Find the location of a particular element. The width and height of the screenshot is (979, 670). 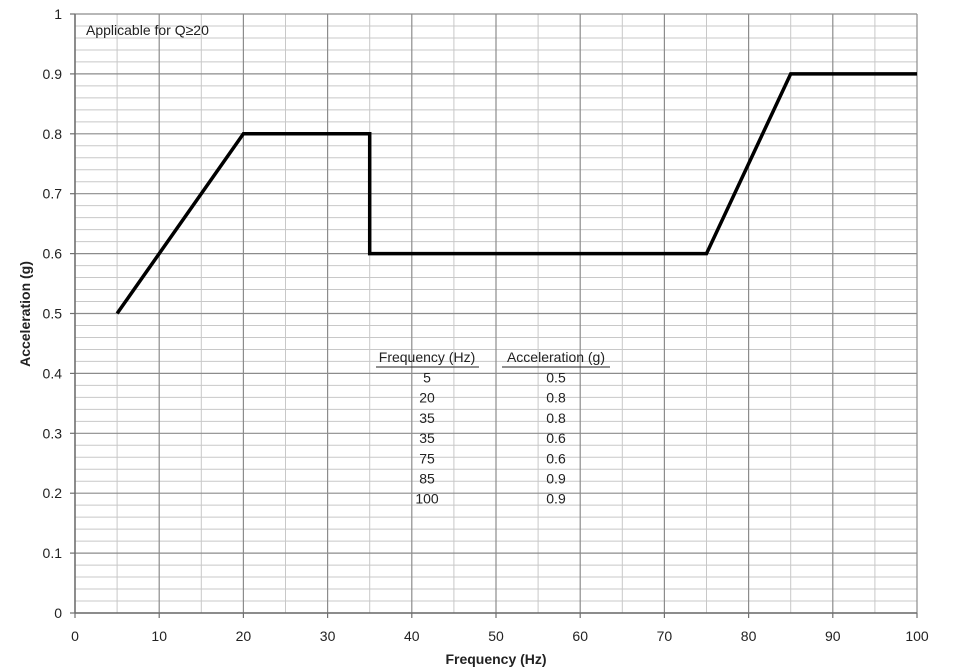

x-tick-label: 40 is located at coordinates (412, 636).